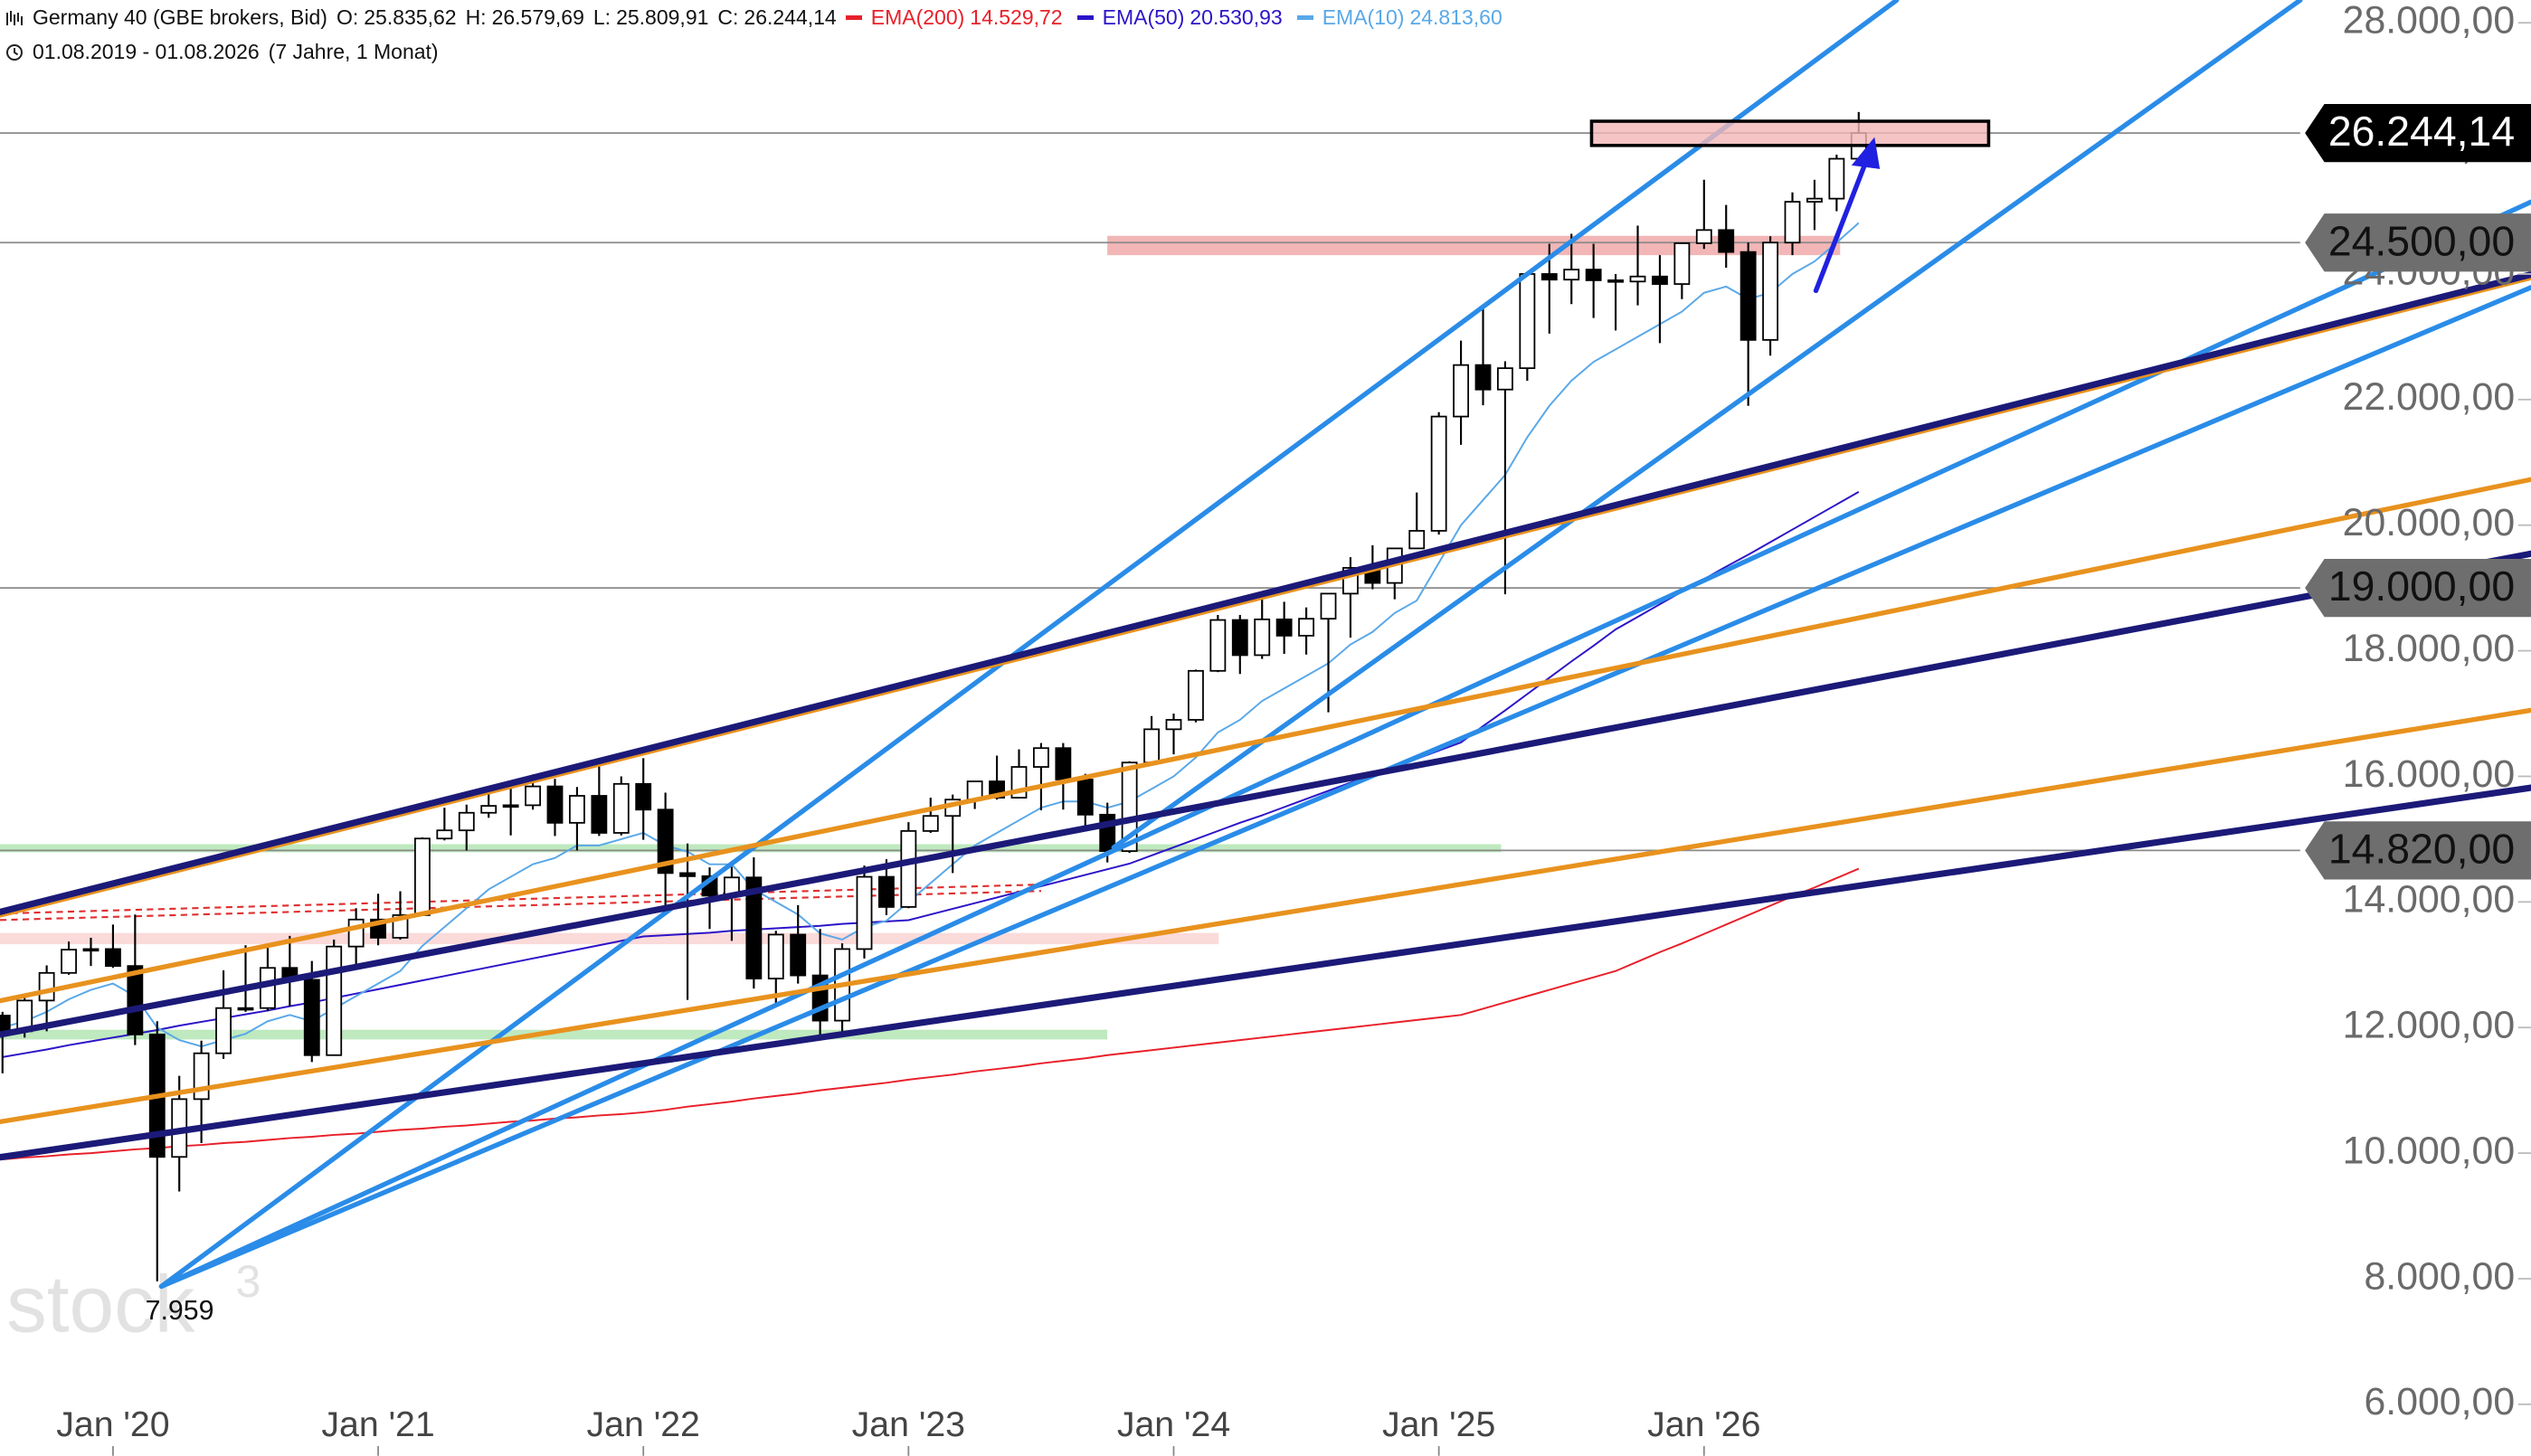 This screenshot has height=1456, width=2531. What do you see at coordinates (1438, 1424) in the screenshot?
I see `x-tick-label: Jan '25` at bounding box center [1438, 1424].